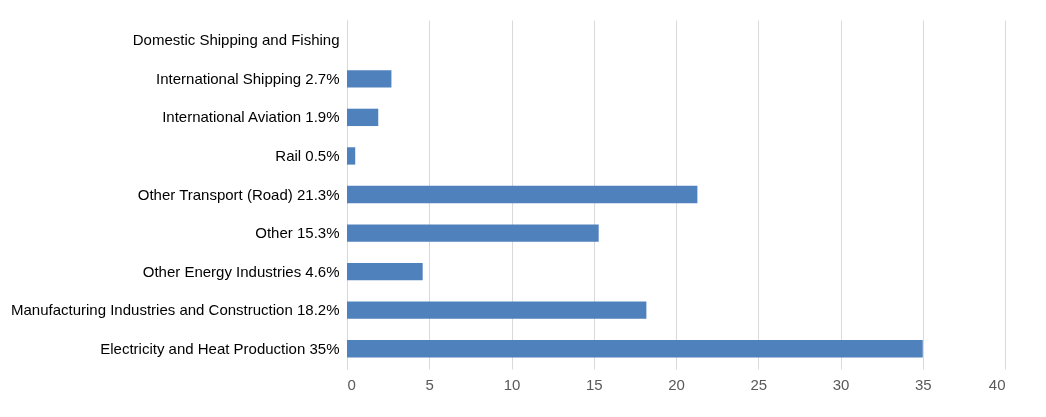 Image resolution: width=1046 pixels, height=417 pixels. Describe the element at coordinates (220, 348) in the screenshot. I see `y-tick-label: Electricity and Heat Production 35%` at that location.